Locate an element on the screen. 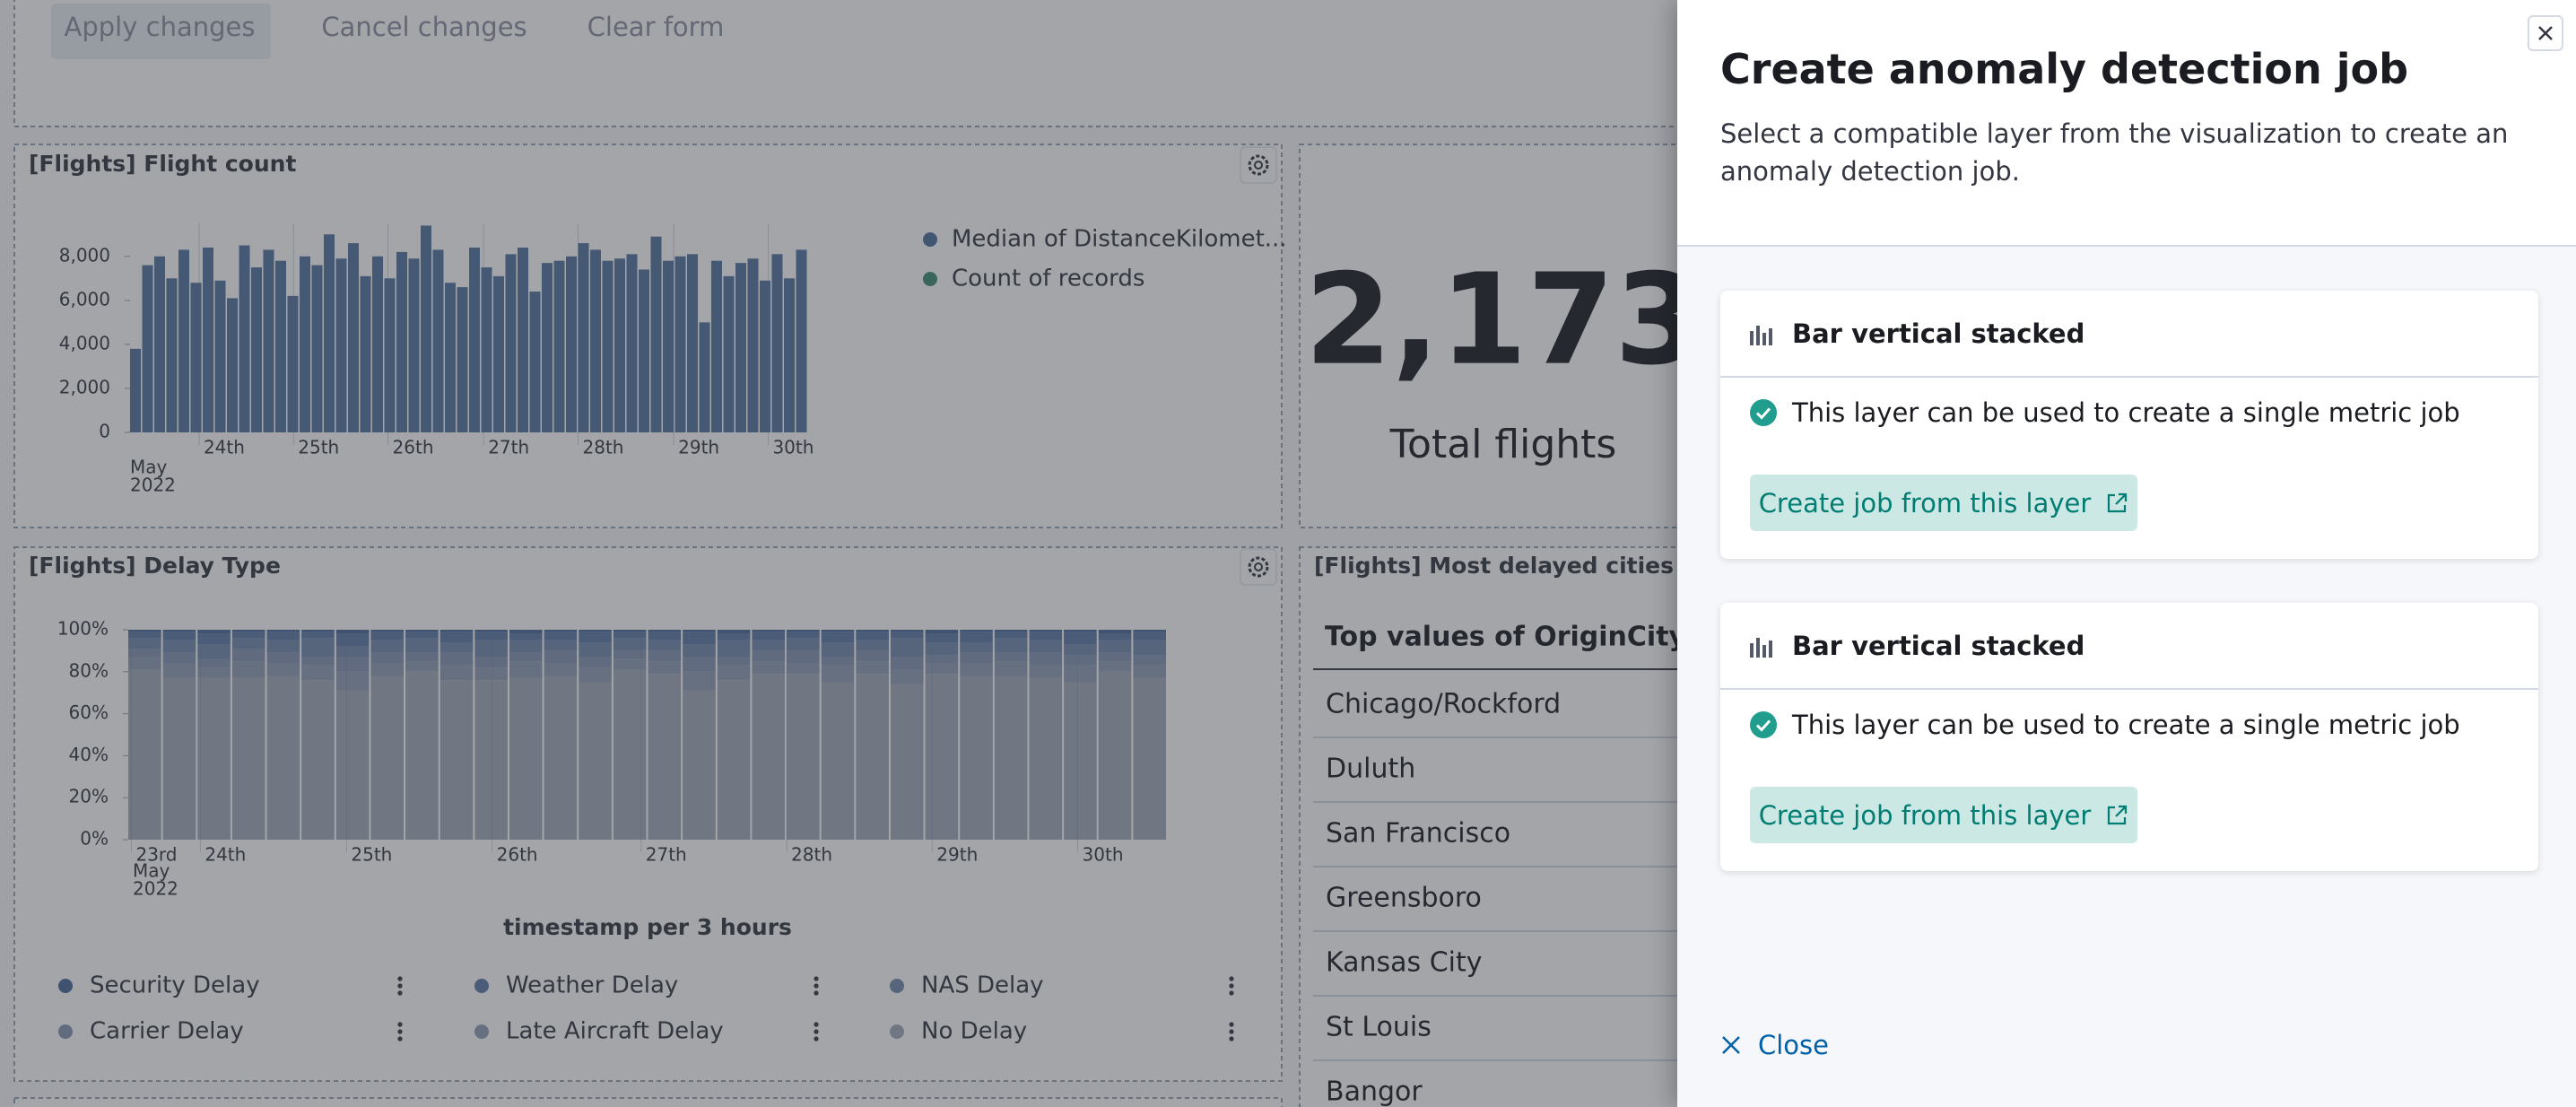 This screenshot has height=1107, width=2576. panel-title: [Flights] Delay Type is located at coordinates (155, 566).